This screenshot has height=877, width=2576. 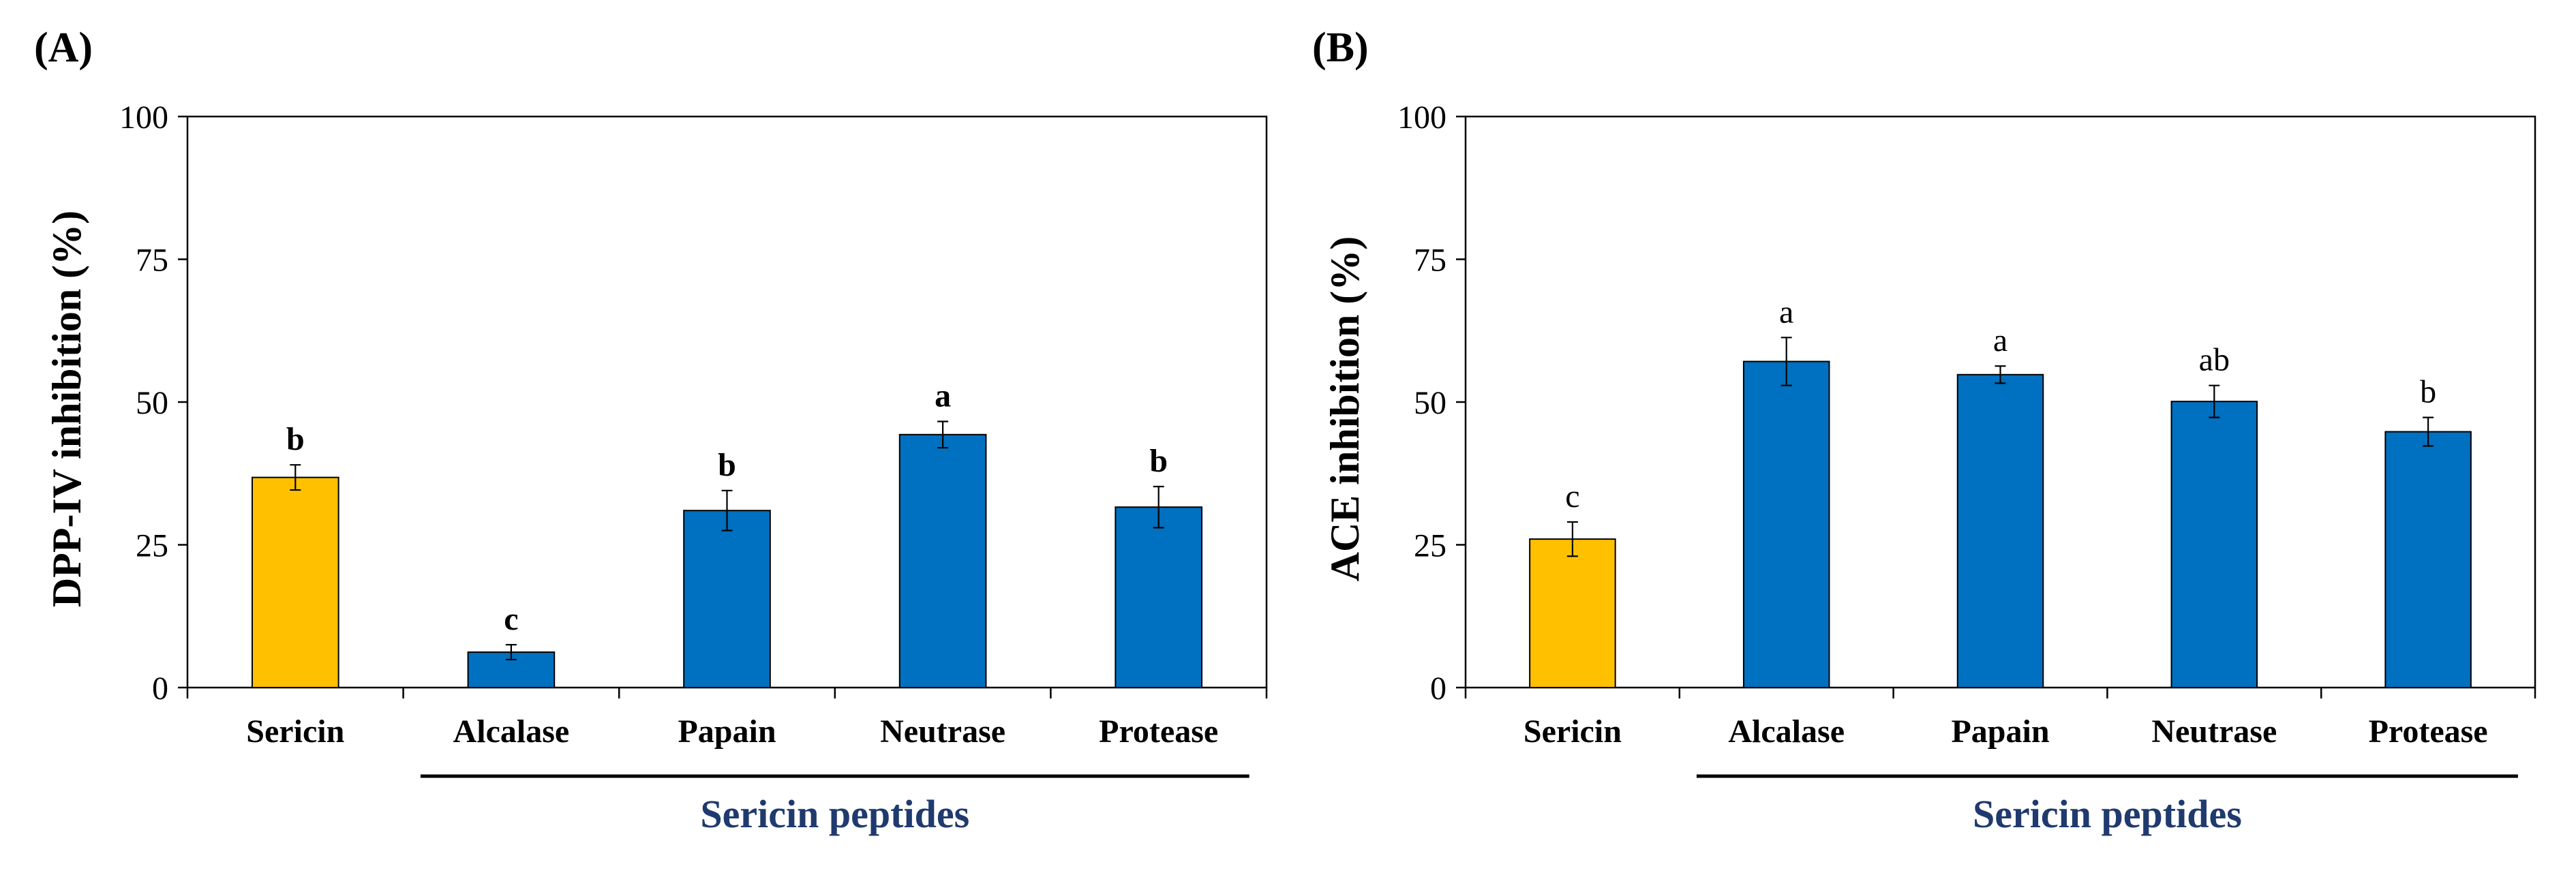 I want to click on panel-label: (A), so click(x=63, y=48).